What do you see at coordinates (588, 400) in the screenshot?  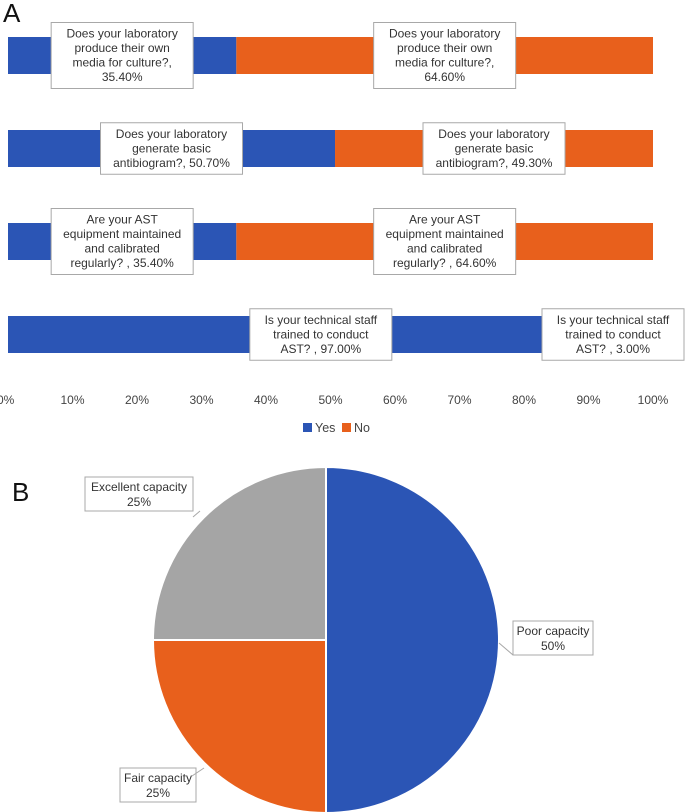 I see `x-tick-label: 90%` at bounding box center [588, 400].